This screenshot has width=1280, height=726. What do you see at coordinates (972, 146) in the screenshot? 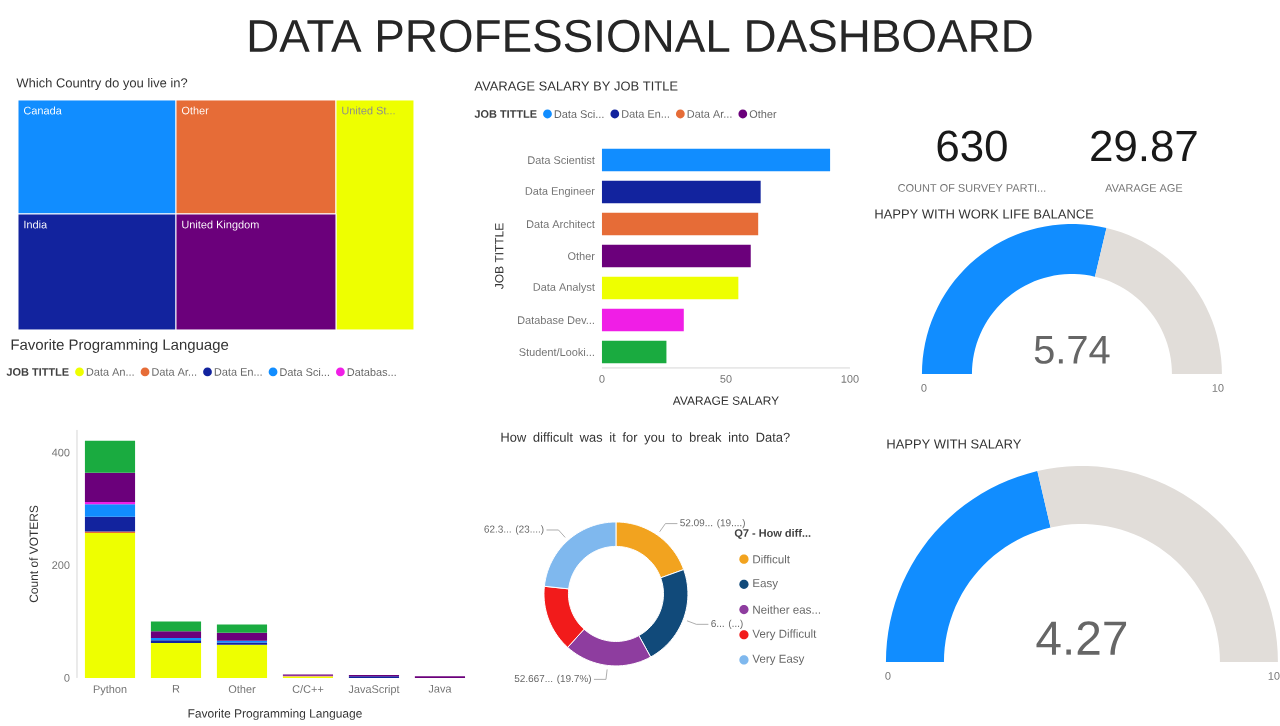
I see `data-label: 630` at bounding box center [972, 146].